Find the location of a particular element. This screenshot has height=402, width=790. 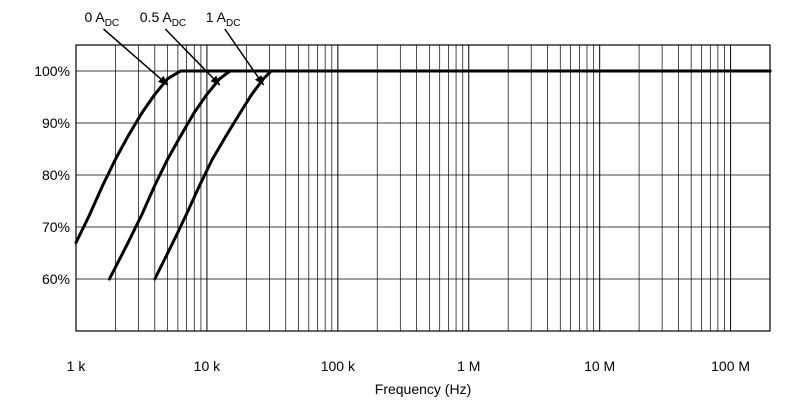

y-tick-label: 80% is located at coordinates (56, 175).